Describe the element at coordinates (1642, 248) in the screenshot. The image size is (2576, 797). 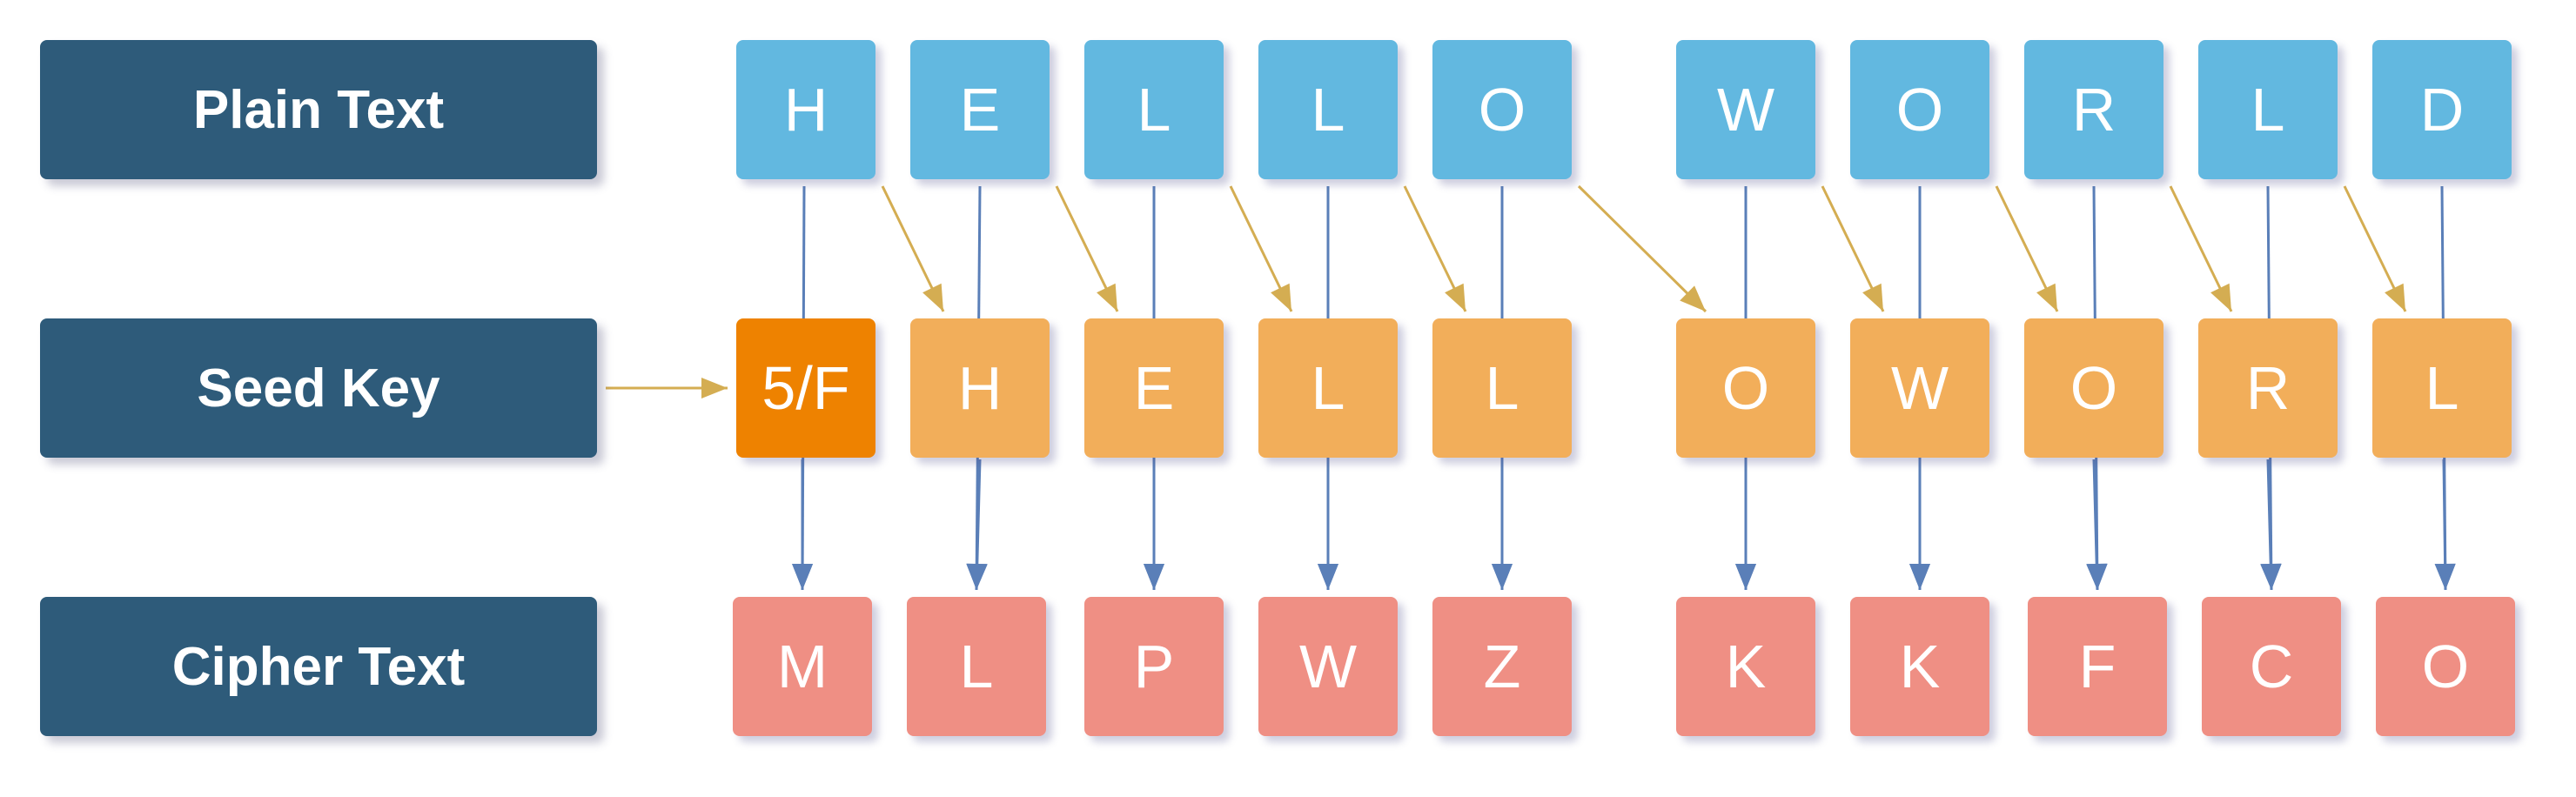
I see `plain-to-seed-arrow` at that location.